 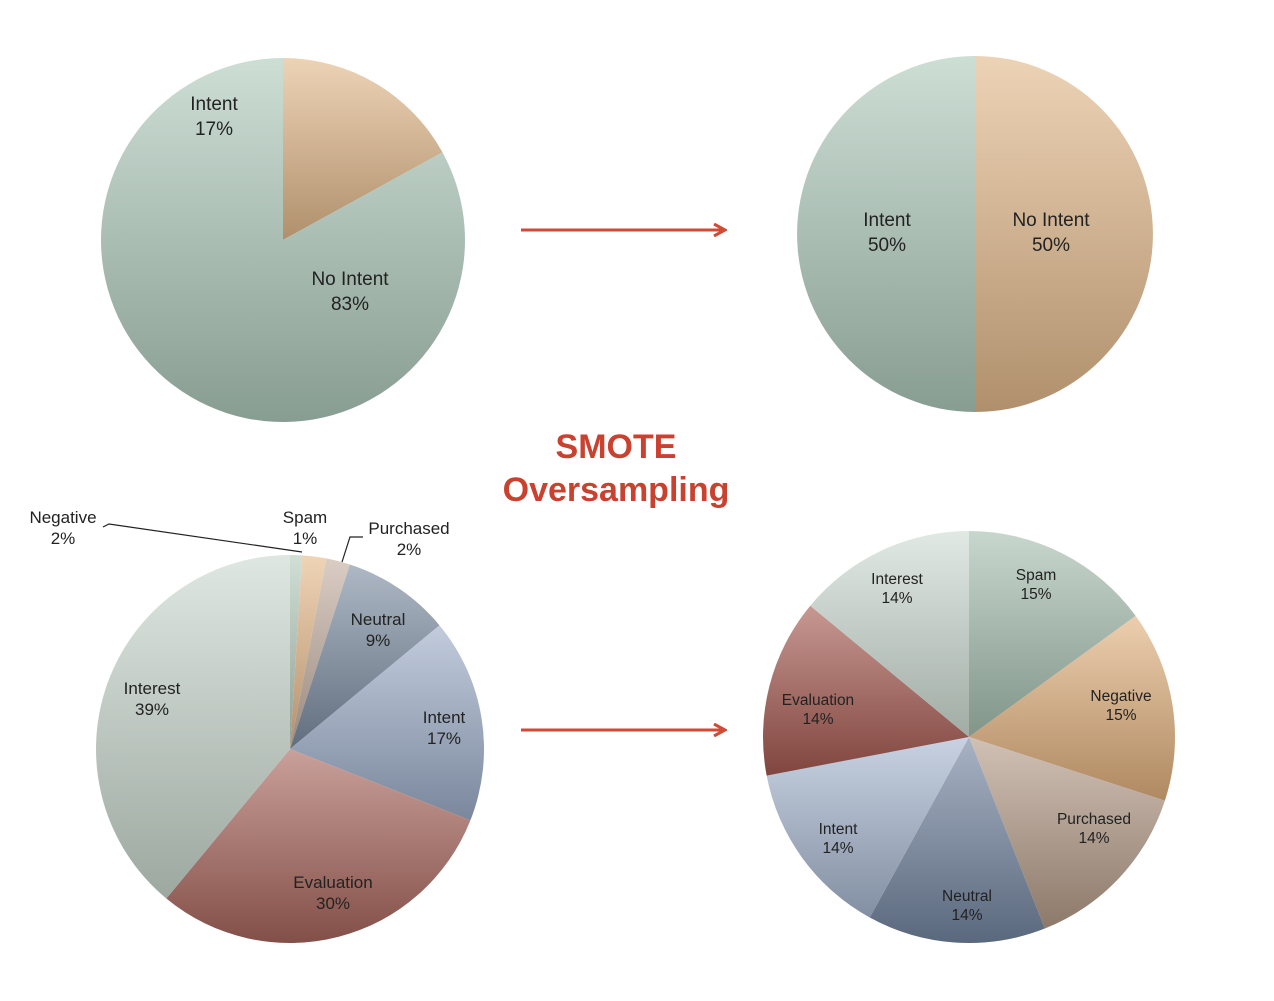 What do you see at coordinates (1051, 233) in the screenshot?
I see `slice-label-no-intent: No Intent 50%` at bounding box center [1051, 233].